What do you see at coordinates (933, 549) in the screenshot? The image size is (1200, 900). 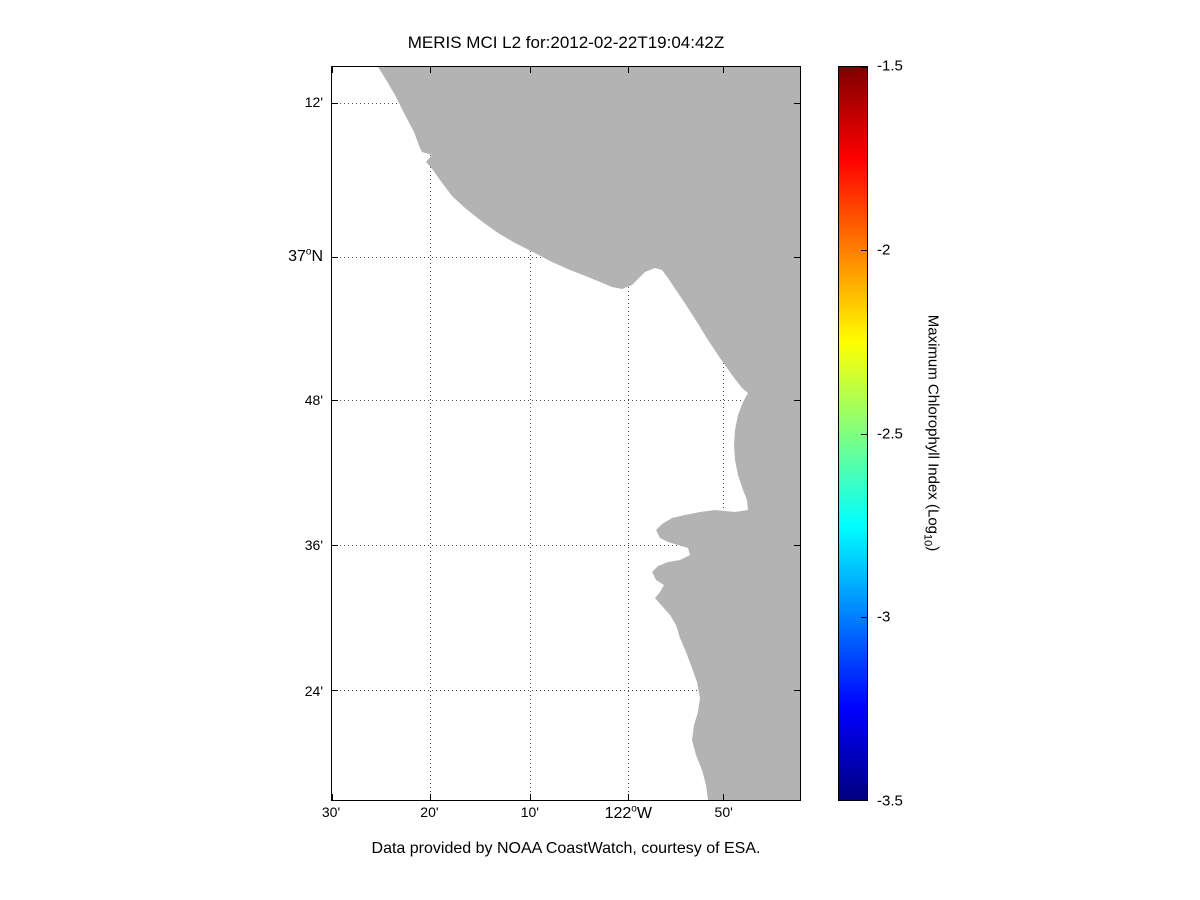 I see `colorbar-label-close: )` at bounding box center [933, 549].